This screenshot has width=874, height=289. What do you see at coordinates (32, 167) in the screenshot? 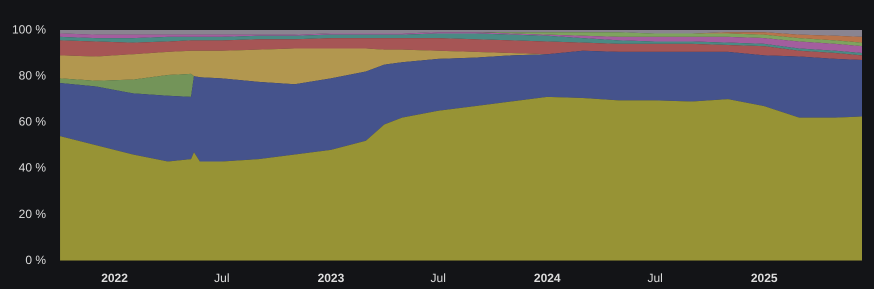
I see `y-tick-label: 40 %` at bounding box center [32, 167].